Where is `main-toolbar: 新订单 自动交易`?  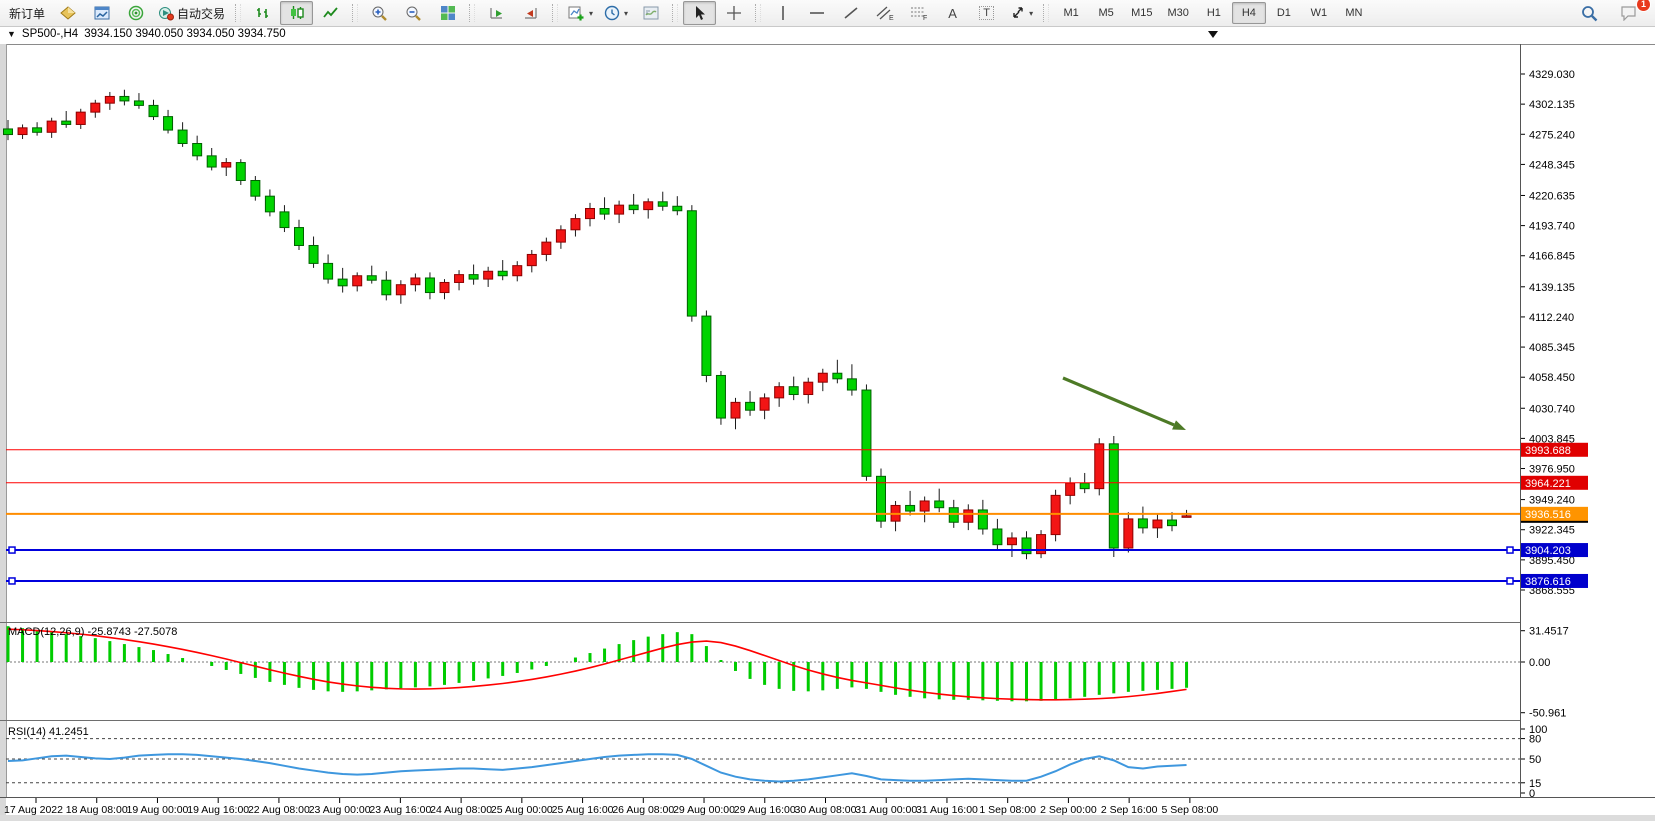
main-toolbar: 新订单 自动交易 is located at coordinates (827, 13).